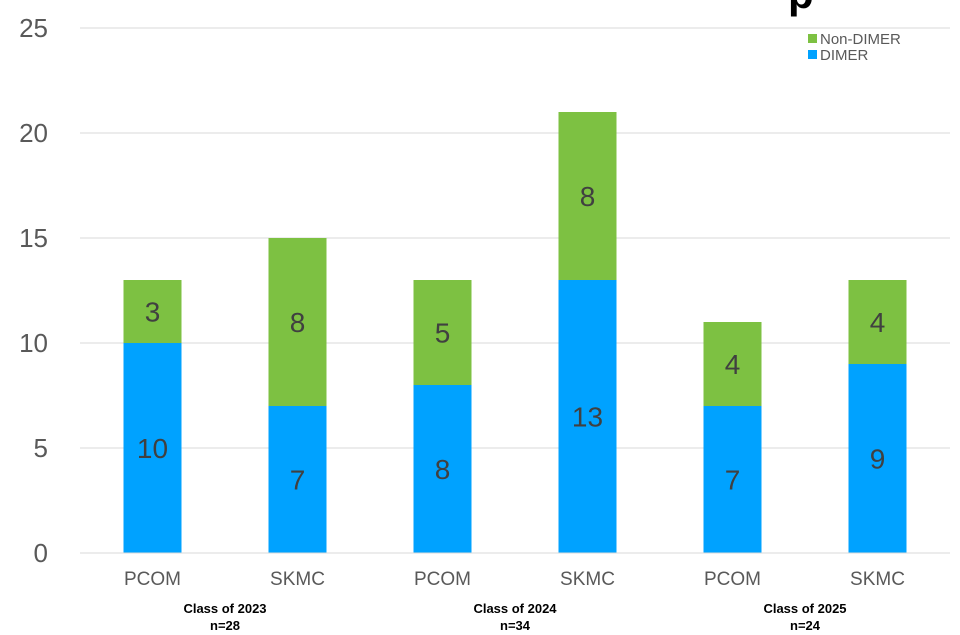  I want to click on data-label: 10, so click(152, 448).